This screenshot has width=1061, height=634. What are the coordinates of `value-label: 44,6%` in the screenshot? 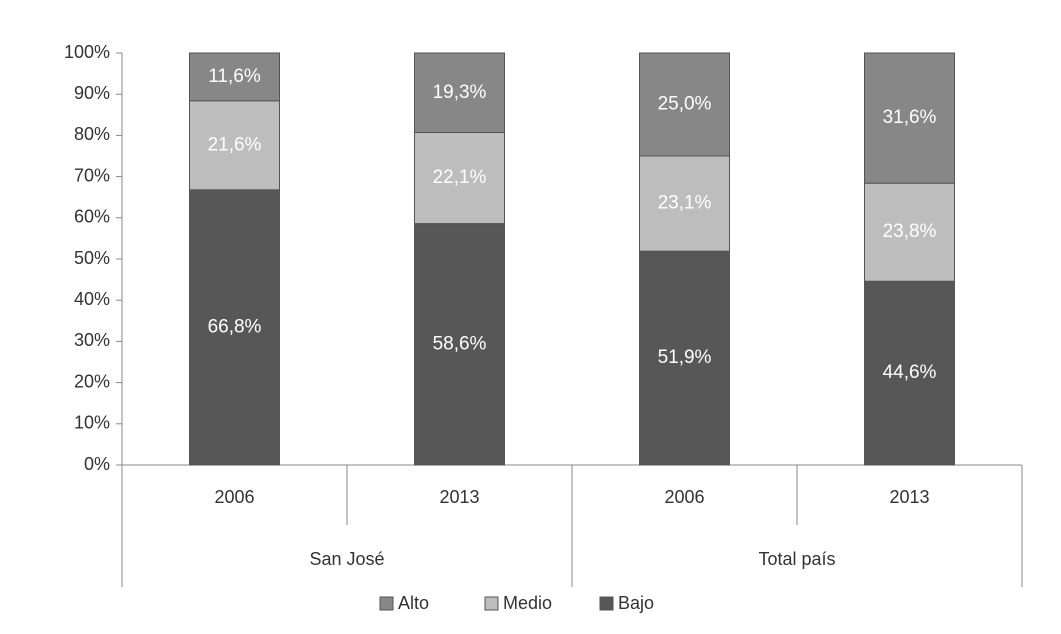 It's located at (910, 372).